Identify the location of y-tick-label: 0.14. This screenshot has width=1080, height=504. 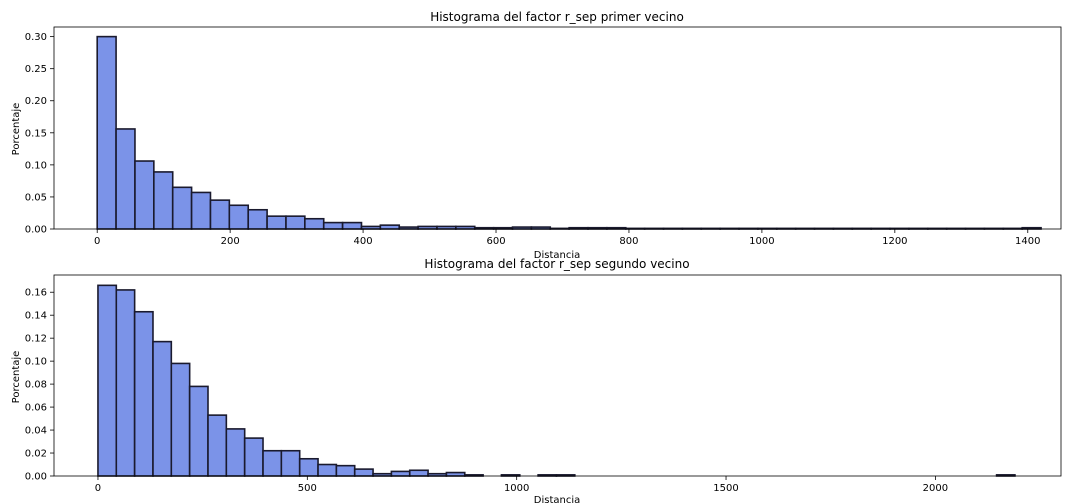
(36, 316).